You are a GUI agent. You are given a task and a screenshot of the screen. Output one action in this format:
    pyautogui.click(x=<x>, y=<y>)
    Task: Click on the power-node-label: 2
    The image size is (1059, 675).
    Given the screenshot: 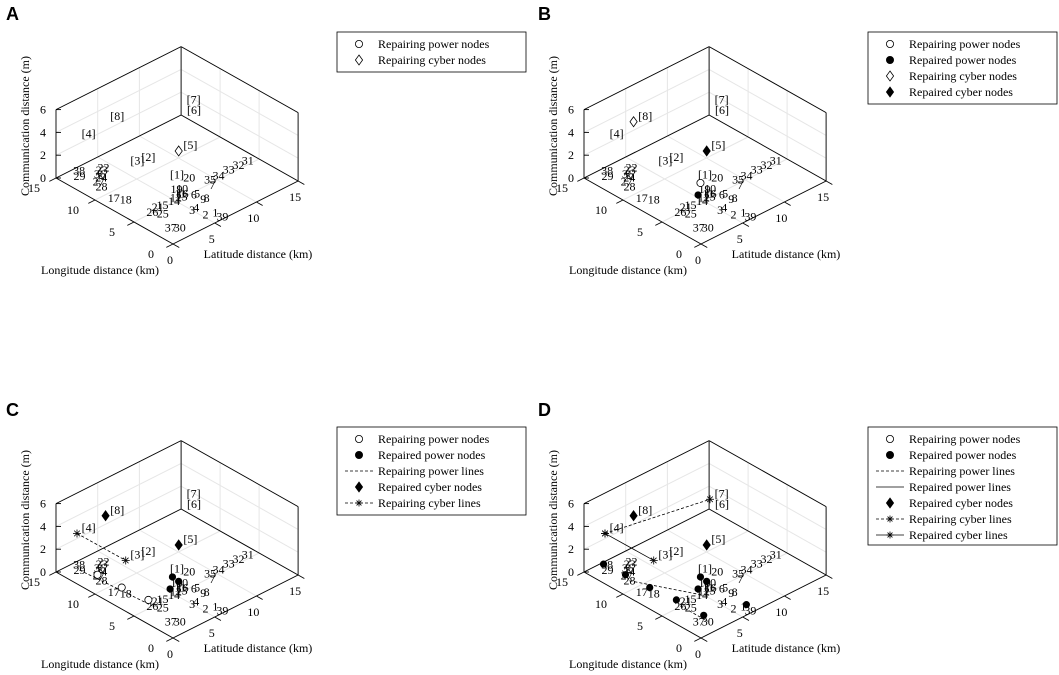 What is the action you would take?
    pyautogui.click(x=734, y=214)
    